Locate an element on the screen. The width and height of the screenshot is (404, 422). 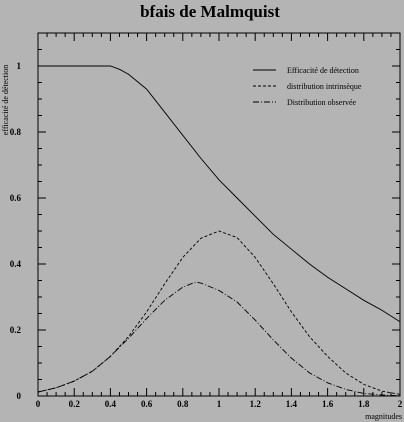
legend-label: Distribution observée is located at coordinates (322, 102).